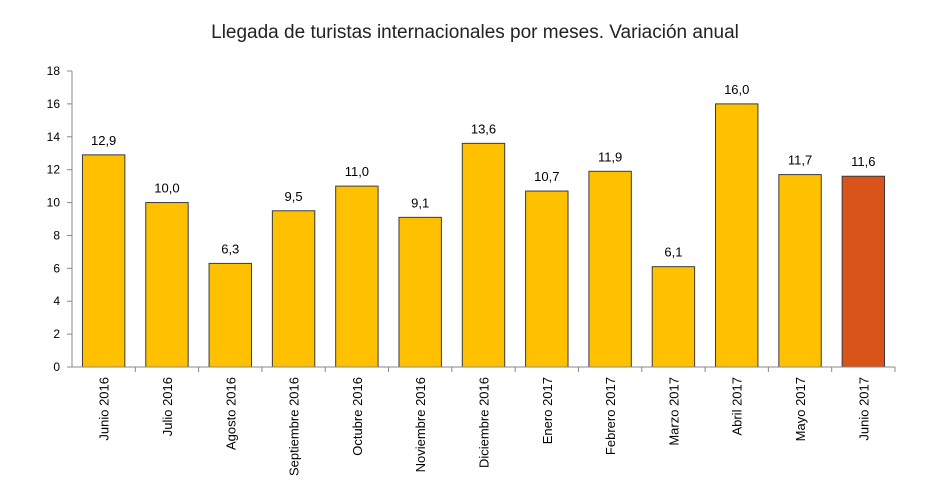 This screenshot has height=485, width=950. Describe the element at coordinates (103, 140) in the screenshot. I see `data-label: 12,9` at that location.